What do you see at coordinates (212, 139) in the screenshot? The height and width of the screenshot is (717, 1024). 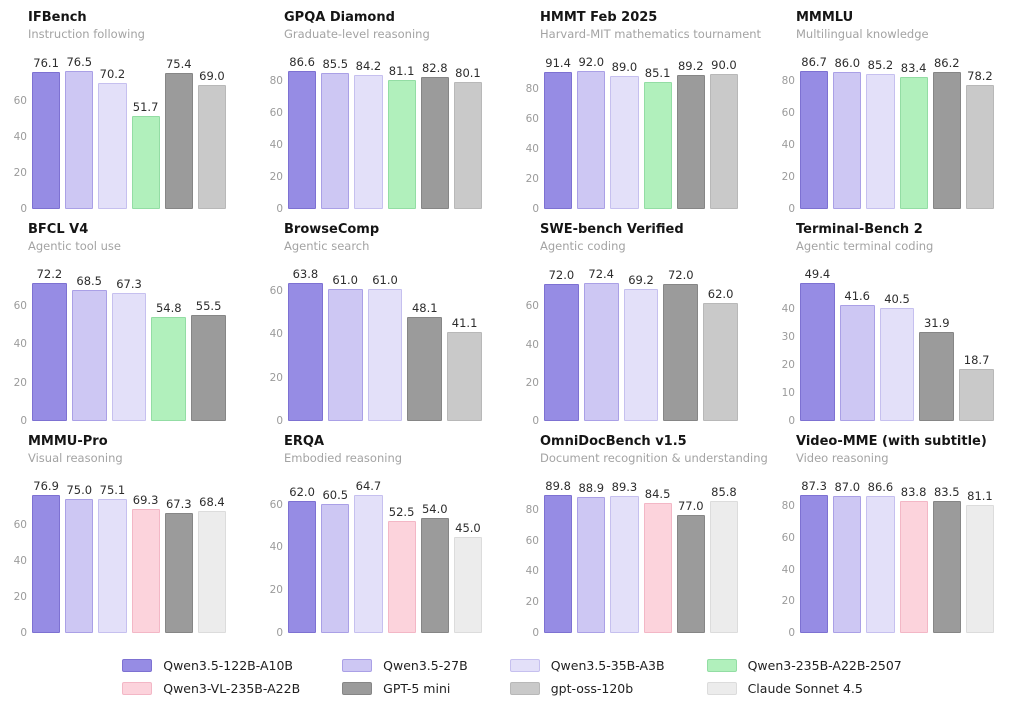 I see `bar-group: 69.0` at bounding box center [212, 139].